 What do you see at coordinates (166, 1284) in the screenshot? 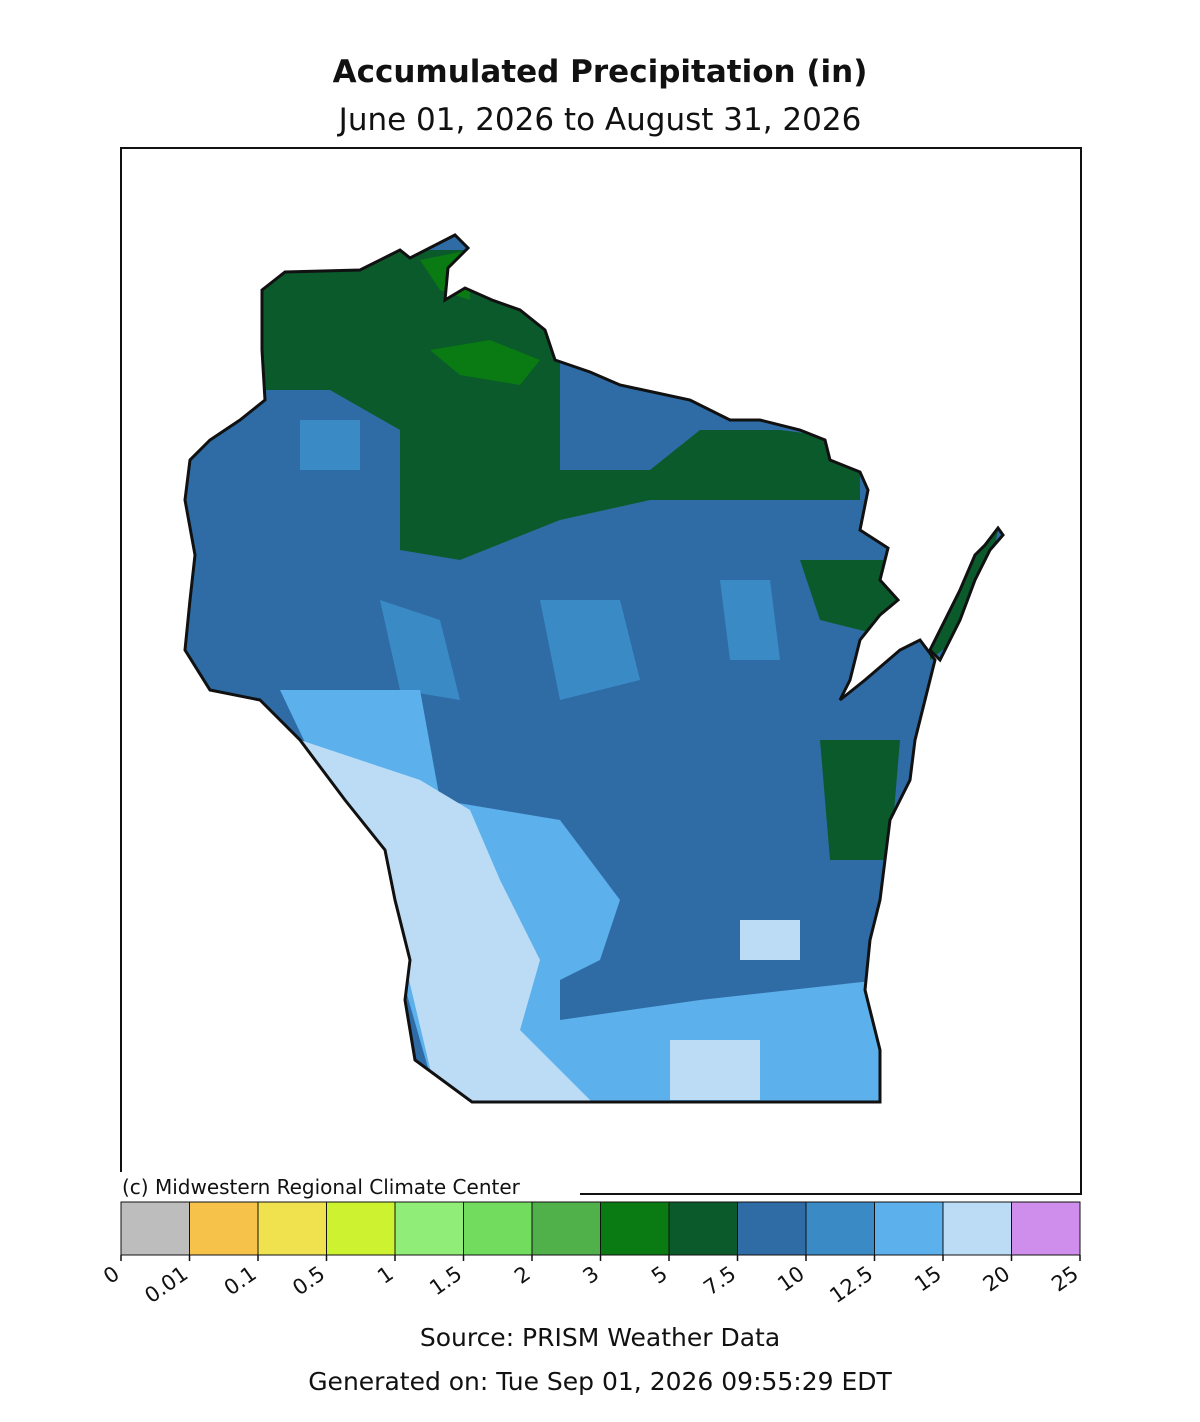
I see `colorbar-tick-label: 0.01` at bounding box center [166, 1284].